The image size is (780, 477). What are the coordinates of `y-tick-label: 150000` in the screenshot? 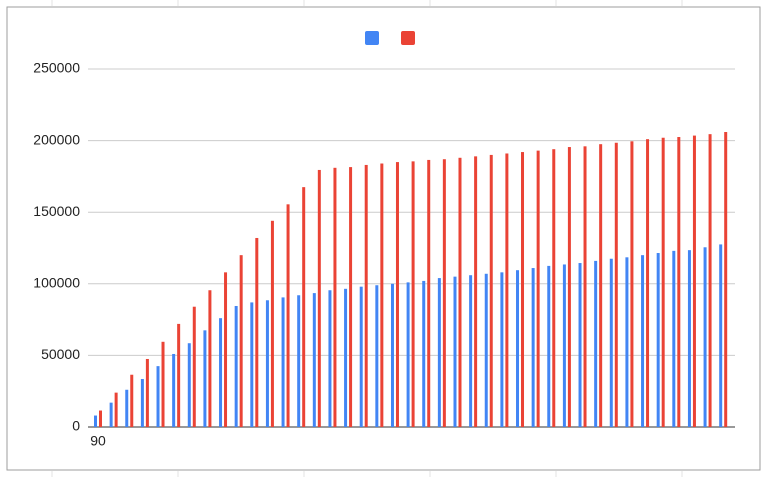 It's located at (56, 211).